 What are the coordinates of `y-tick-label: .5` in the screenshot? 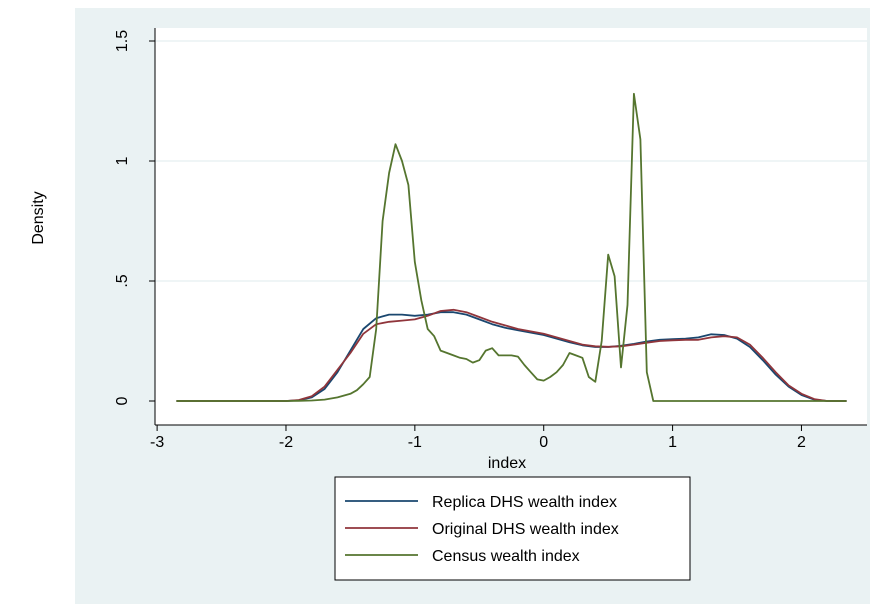 It's located at (122, 280).